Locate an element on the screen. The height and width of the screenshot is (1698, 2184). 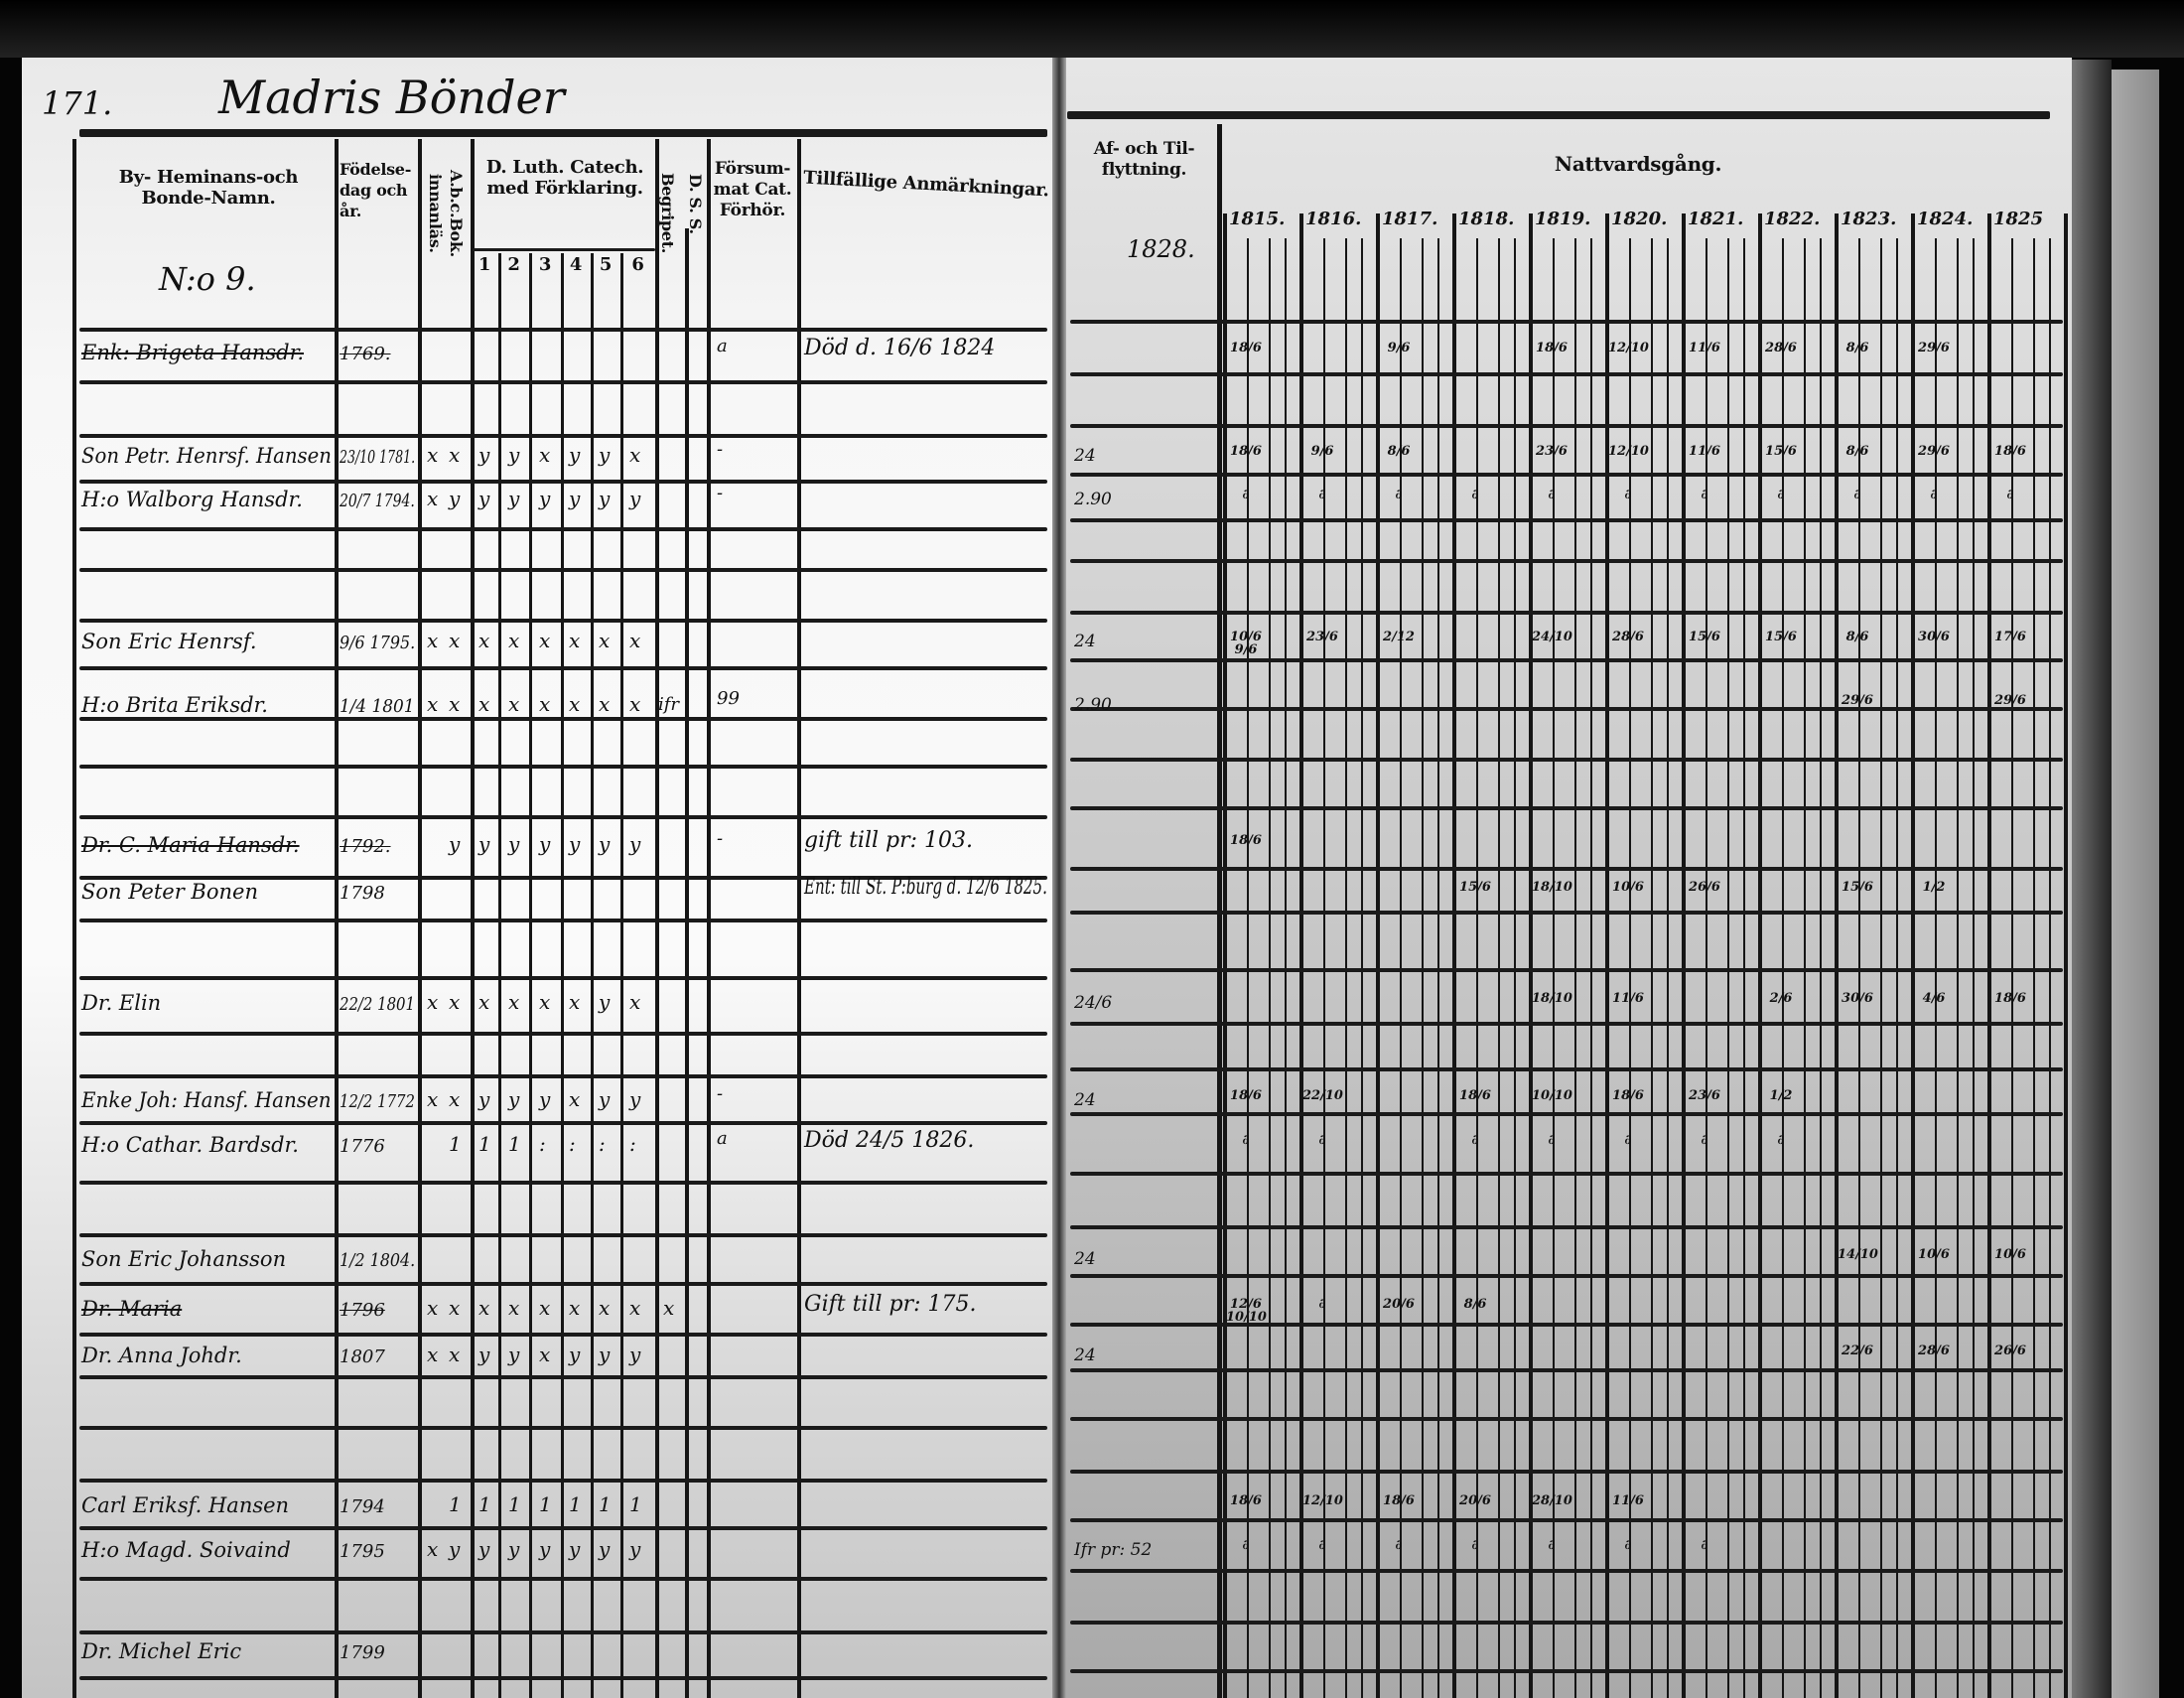
remark: Död 24/5 1826. is located at coordinates (889, 1140).